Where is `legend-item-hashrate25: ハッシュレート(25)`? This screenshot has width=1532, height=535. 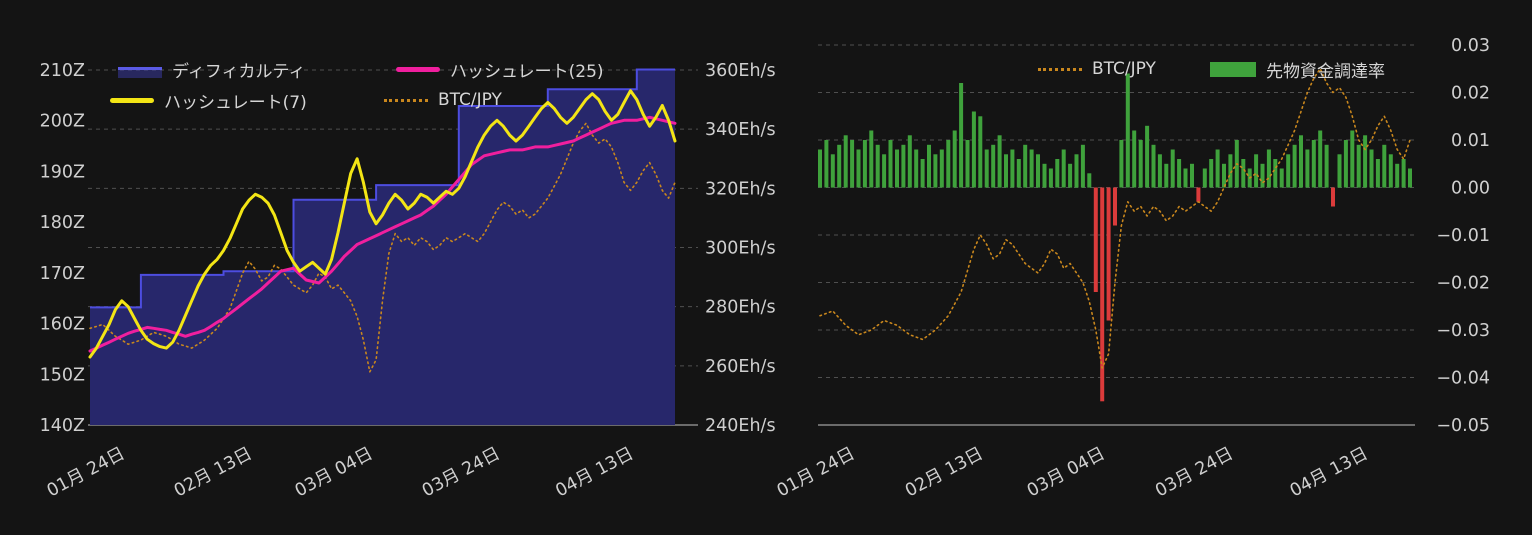
legend-item-hashrate25: ハッシュレート(25) is located at coordinates (500, 69).